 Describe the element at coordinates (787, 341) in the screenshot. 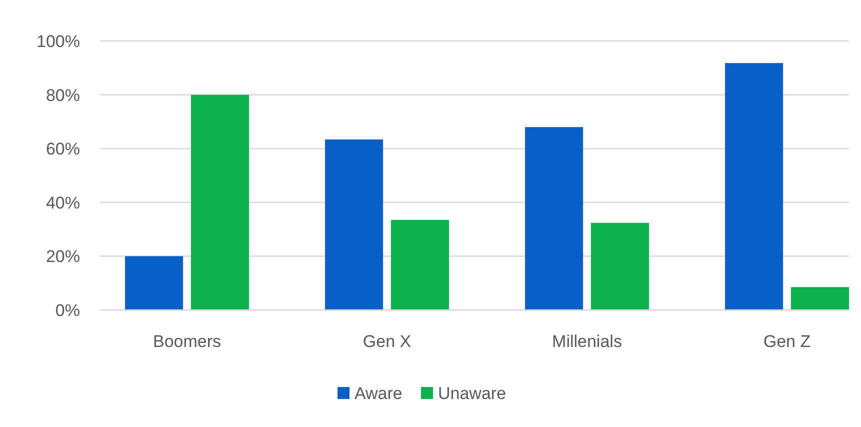

I see `x-tick-label: Gen Z` at that location.